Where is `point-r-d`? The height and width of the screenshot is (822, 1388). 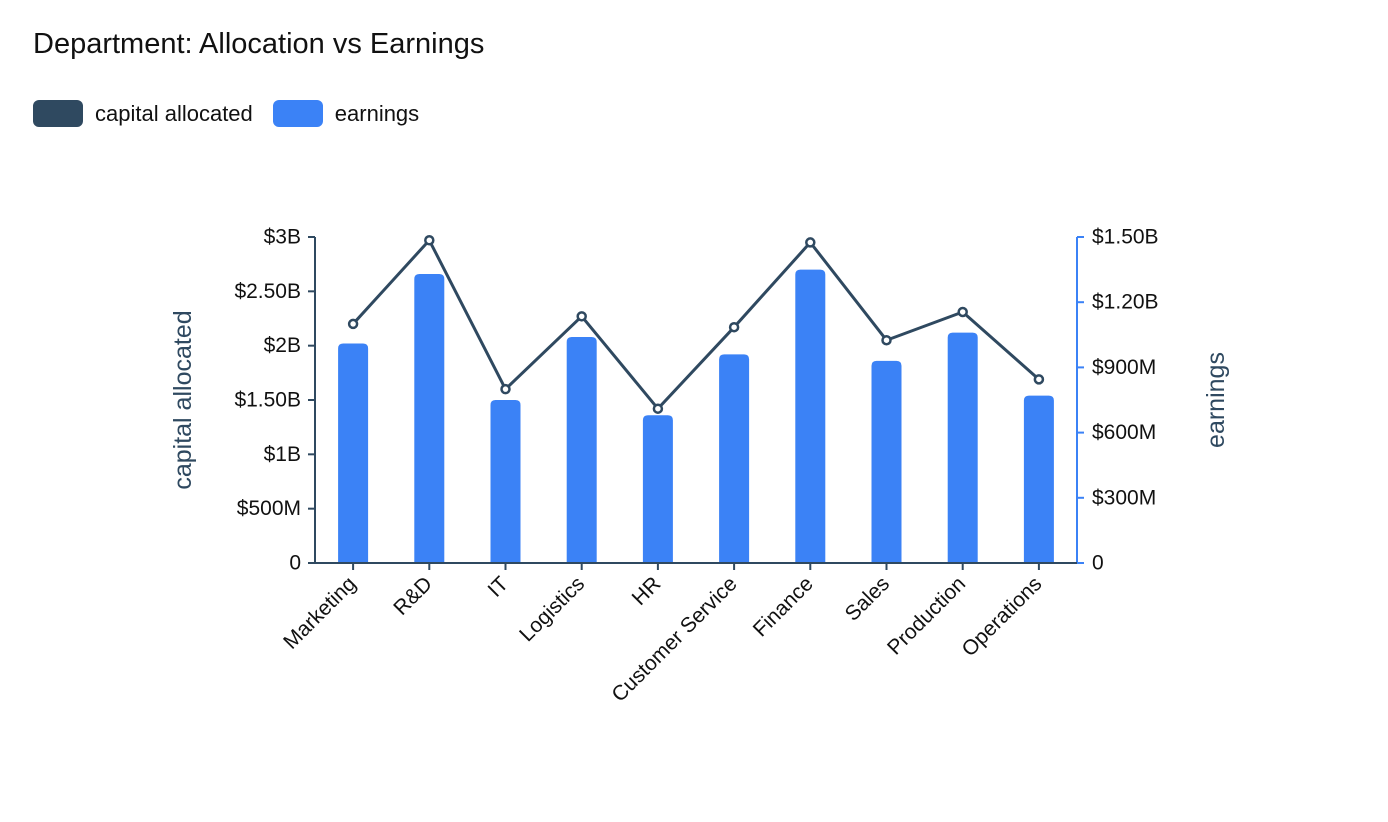 point-r-d is located at coordinates (429, 240).